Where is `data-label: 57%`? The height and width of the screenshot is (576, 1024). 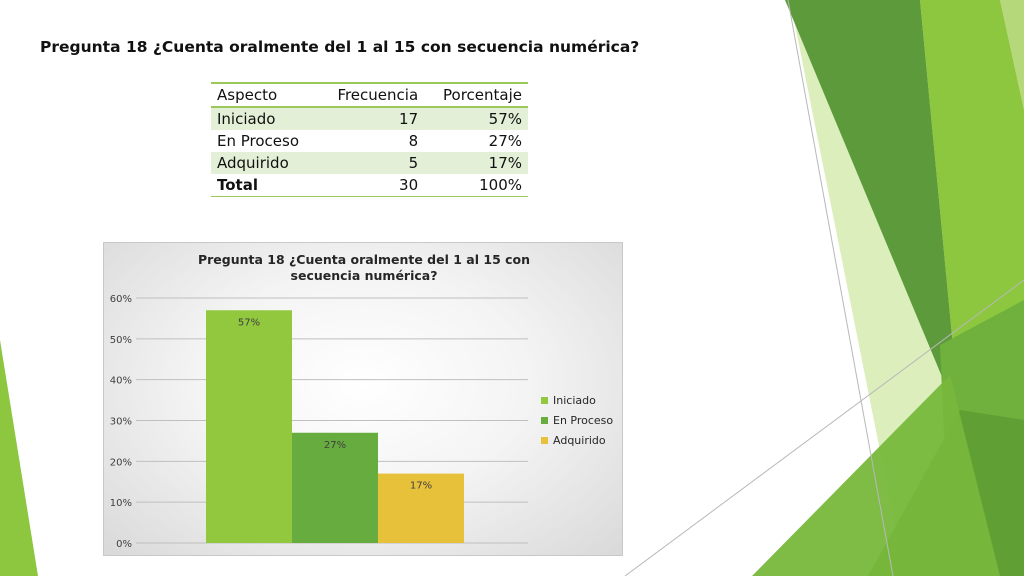 data-label: 57% is located at coordinates (249, 322).